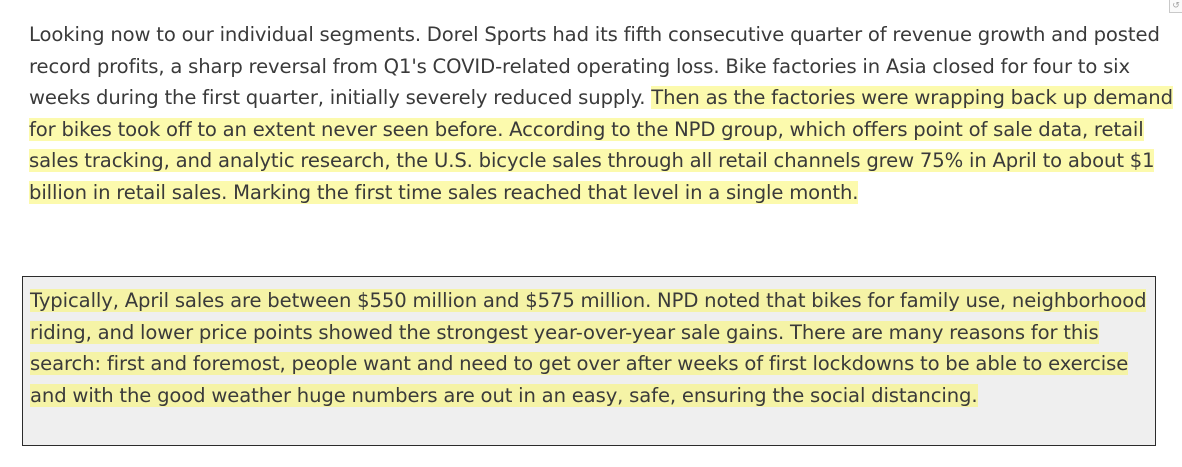 The width and height of the screenshot is (1182, 467). I want to click on corner-refresh-icon: ↺, so click(1175, 6).